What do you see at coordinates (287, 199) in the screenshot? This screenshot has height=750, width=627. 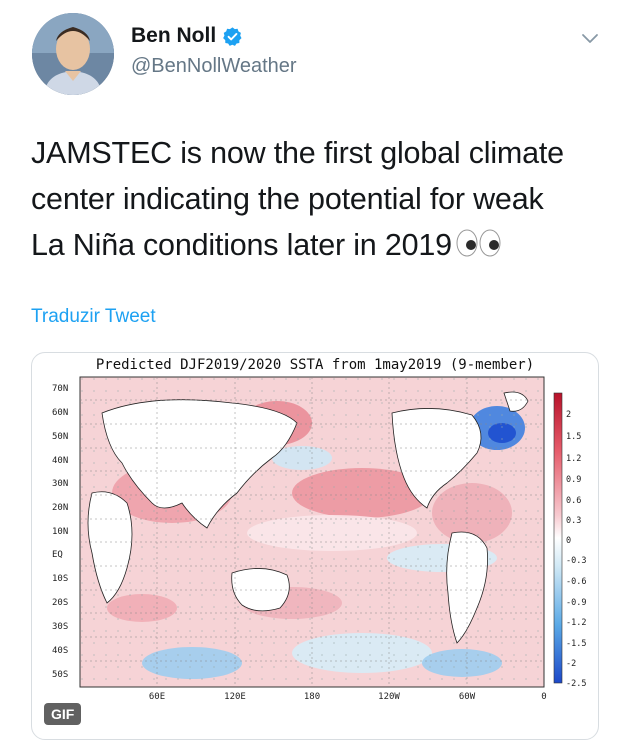 I see `tweet-text-line-2: center indicating the potential for weak` at bounding box center [287, 199].